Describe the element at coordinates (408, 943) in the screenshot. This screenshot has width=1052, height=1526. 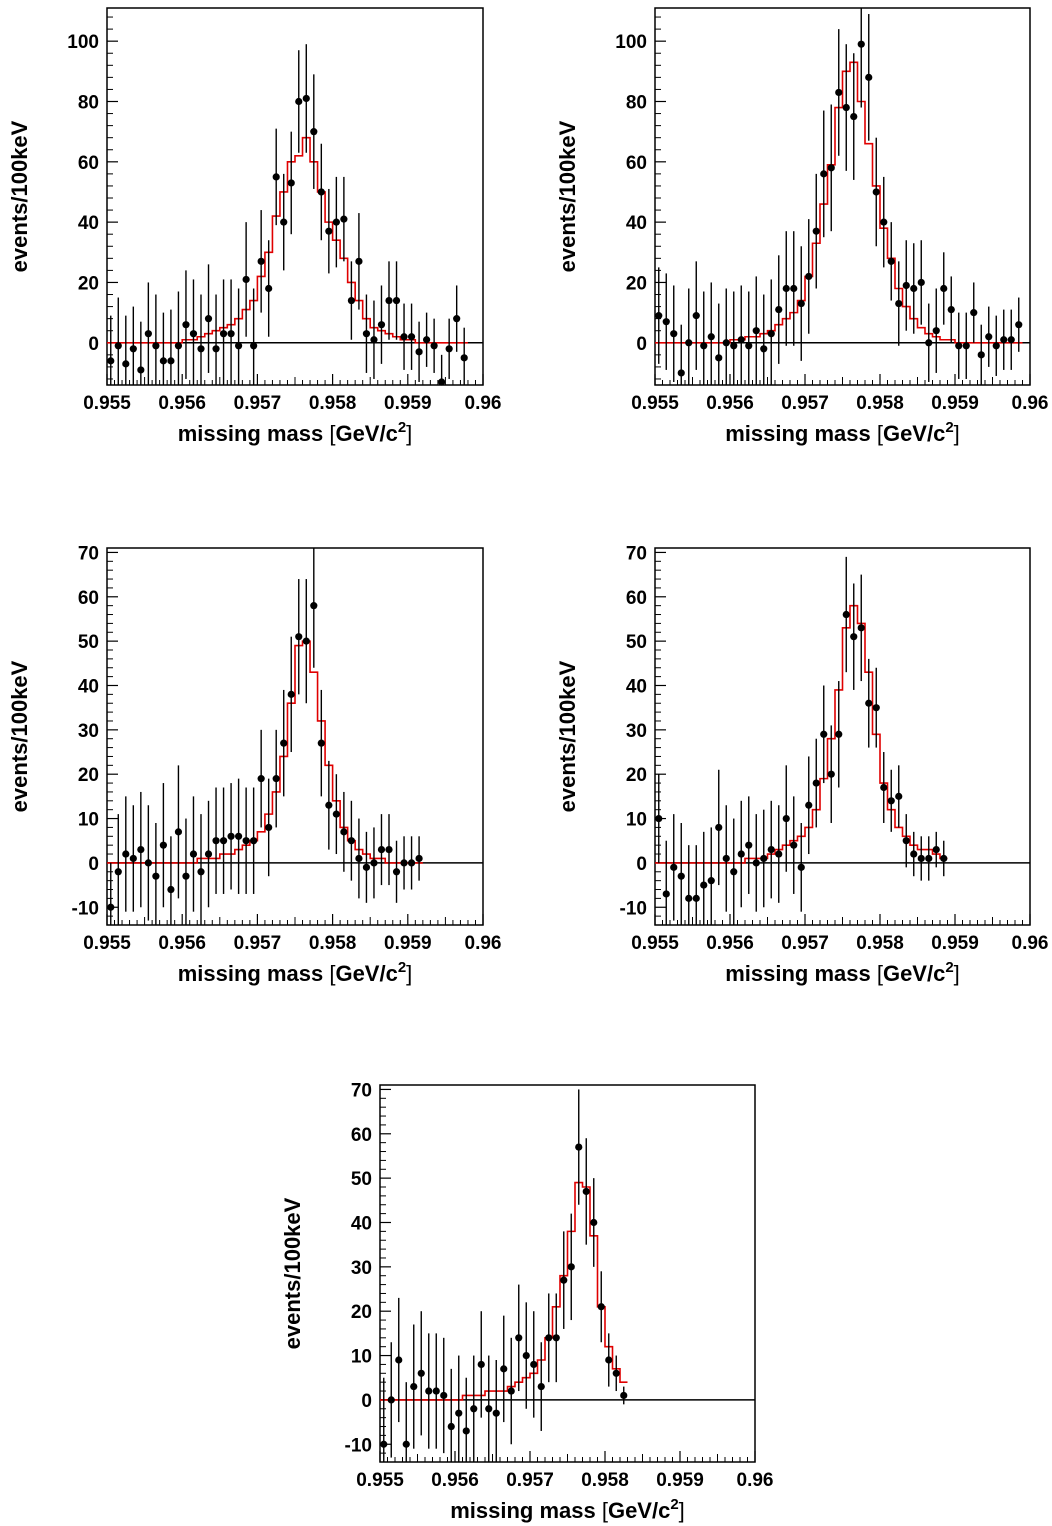
I see `x-tick-label: 0.959` at that location.